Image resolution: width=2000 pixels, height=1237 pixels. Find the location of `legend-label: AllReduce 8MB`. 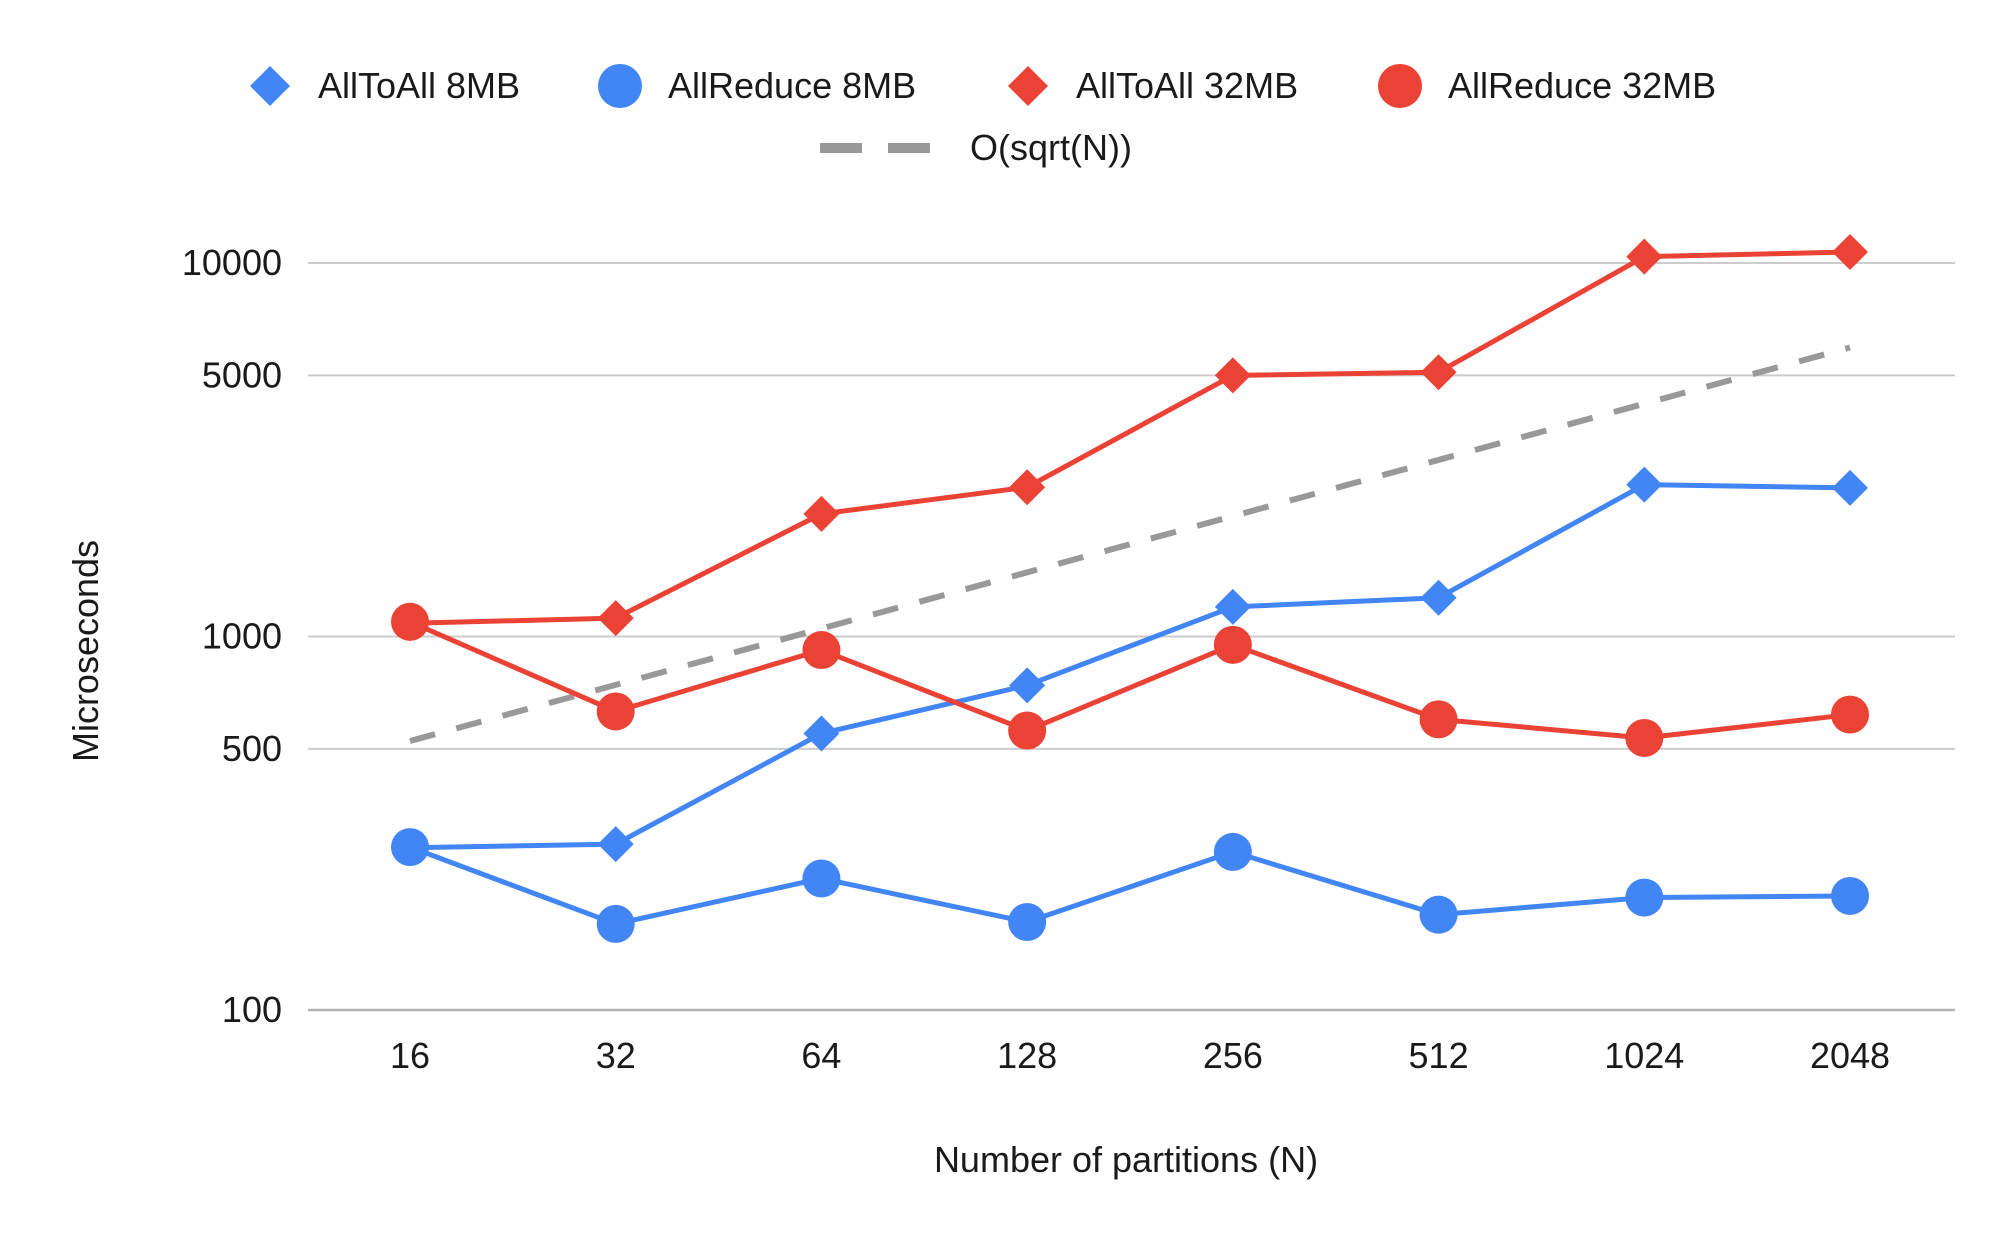

legend-label: AllReduce 8MB is located at coordinates (792, 85).